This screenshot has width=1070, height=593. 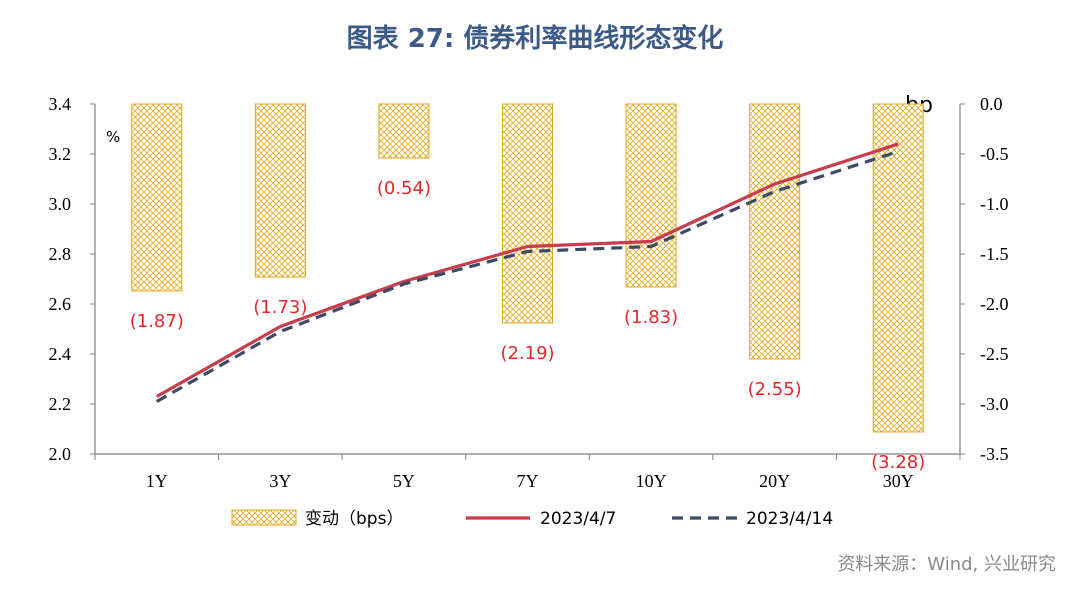 I want to click on bar-data-label: (1.73), so click(x=280, y=307).